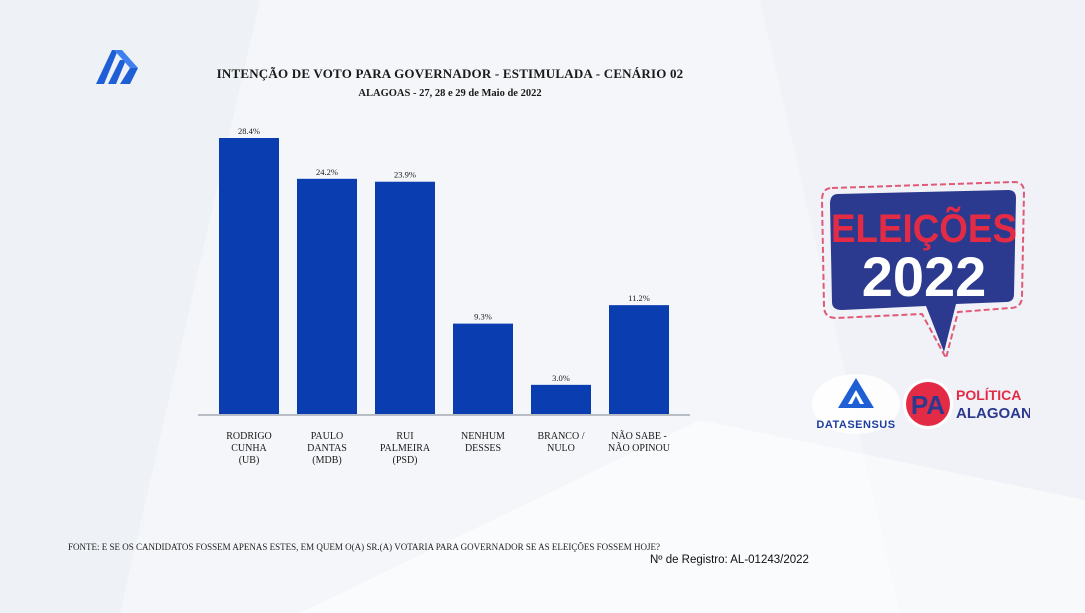 The image size is (1085, 613). I want to click on category-label-0-0: RODRIGO, so click(249, 436).